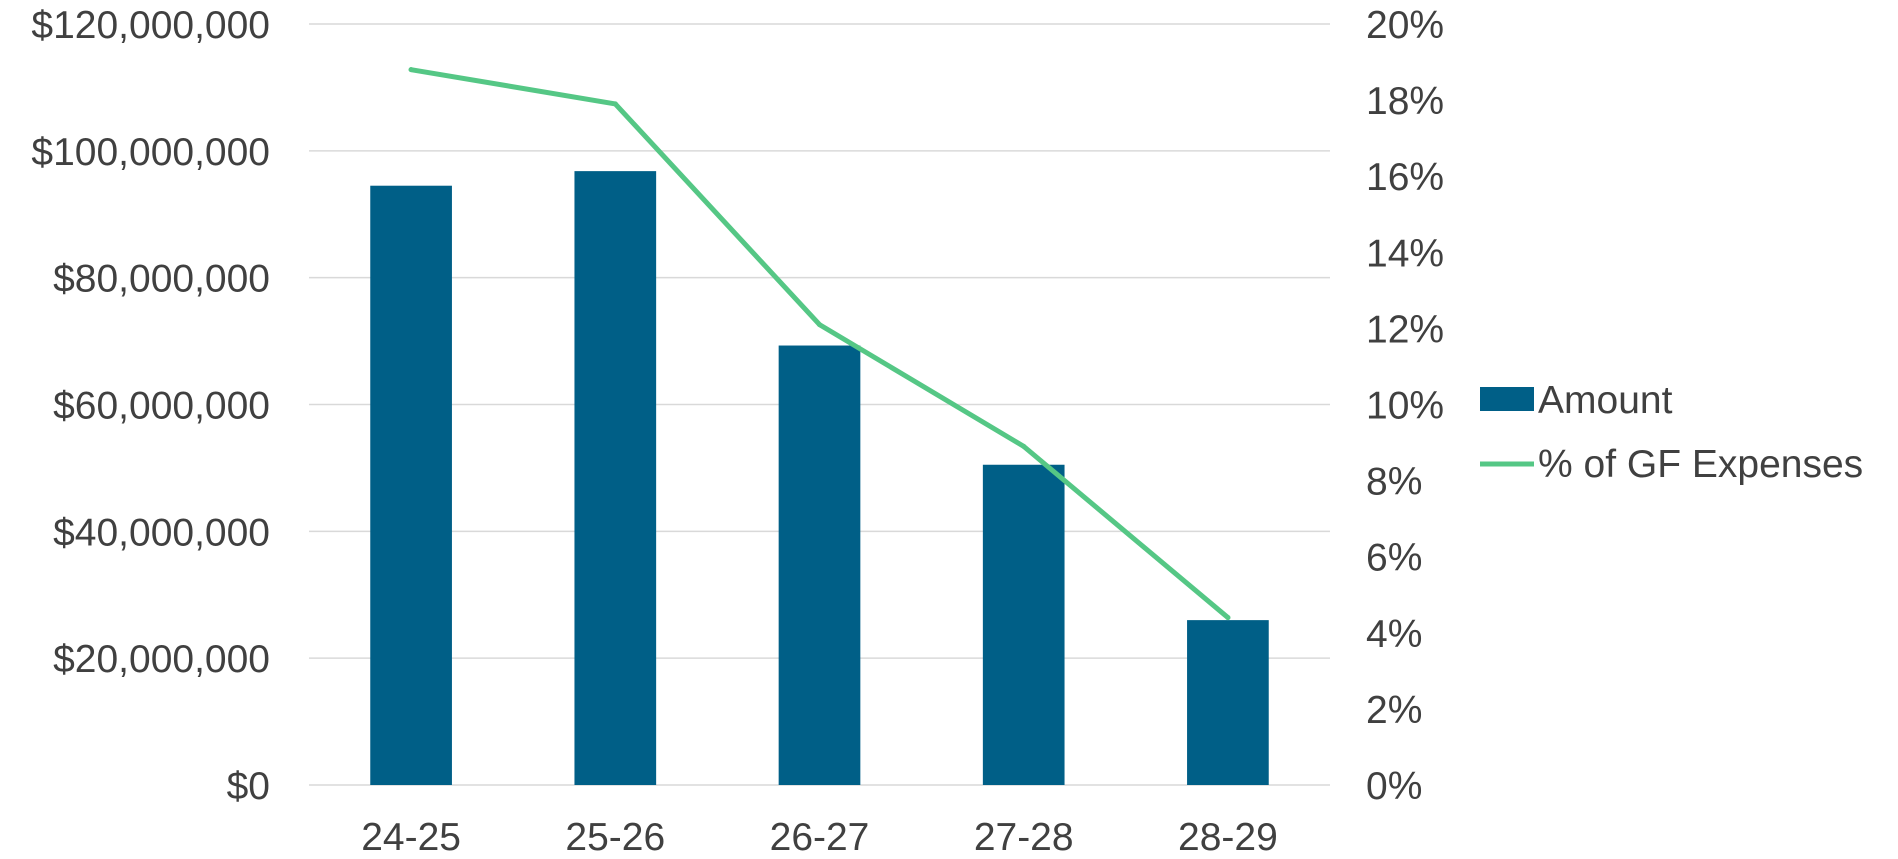 Image resolution: width=1898 pixels, height=859 pixels. Describe the element at coordinates (1405, 25) in the screenshot. I see `right-tick-label: 20%` at that location.